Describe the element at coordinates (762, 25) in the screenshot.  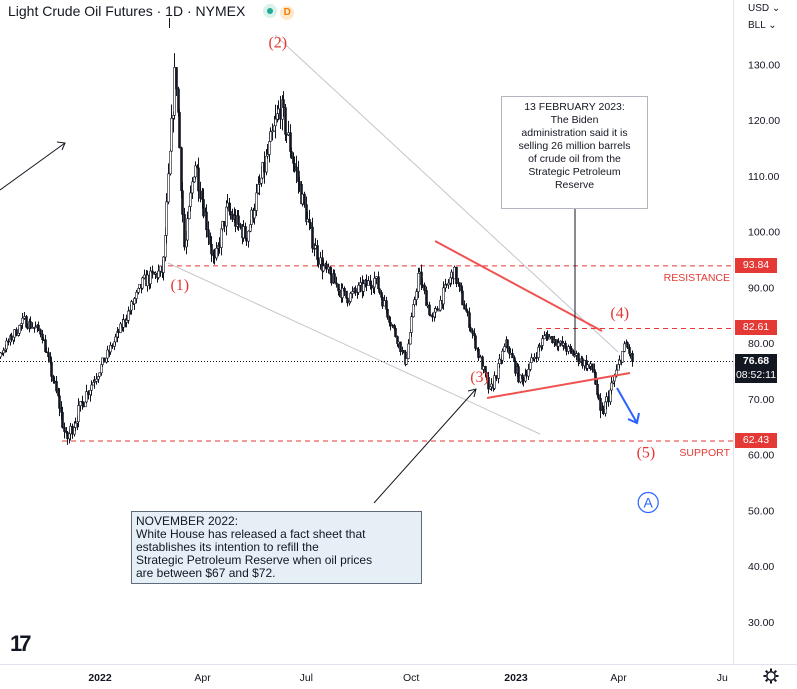
I see `unit-selector: BLL ⌄` at that location.